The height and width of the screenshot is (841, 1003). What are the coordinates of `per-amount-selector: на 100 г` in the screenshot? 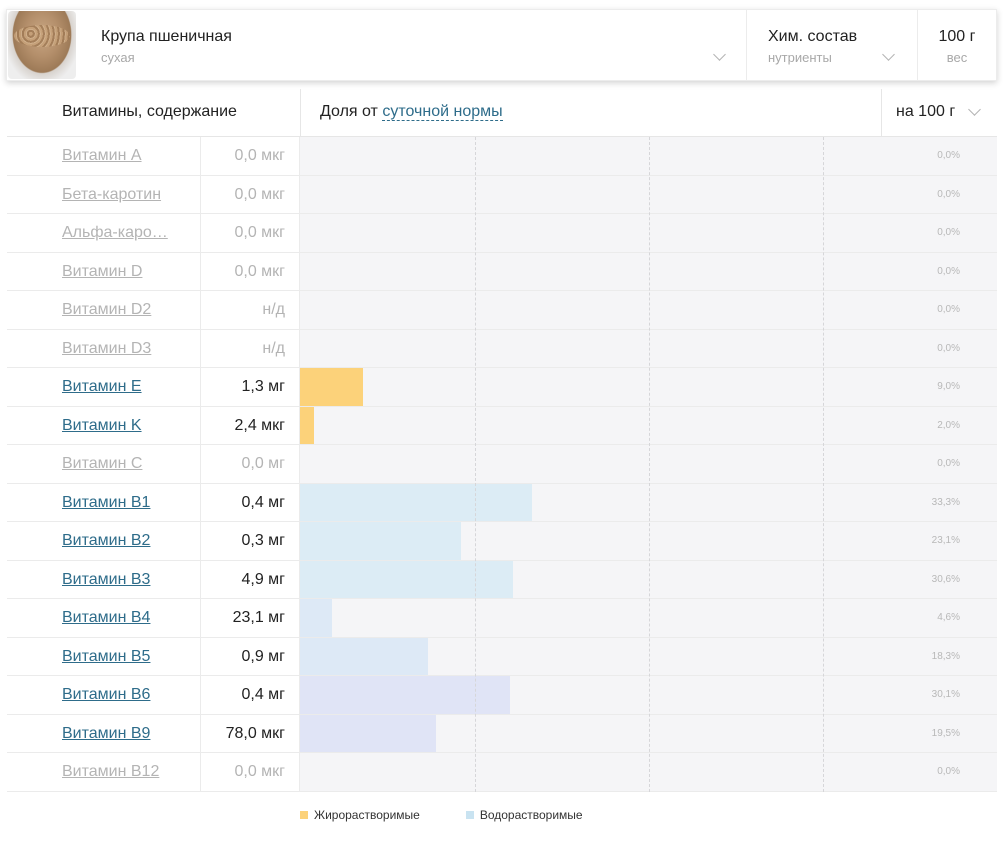 It's located at (939, 112).